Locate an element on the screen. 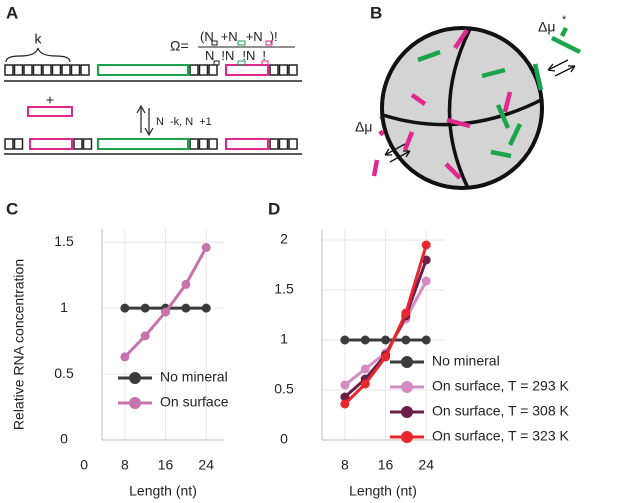  transition: N -k, N +1 is located at coordinates (184, 122).